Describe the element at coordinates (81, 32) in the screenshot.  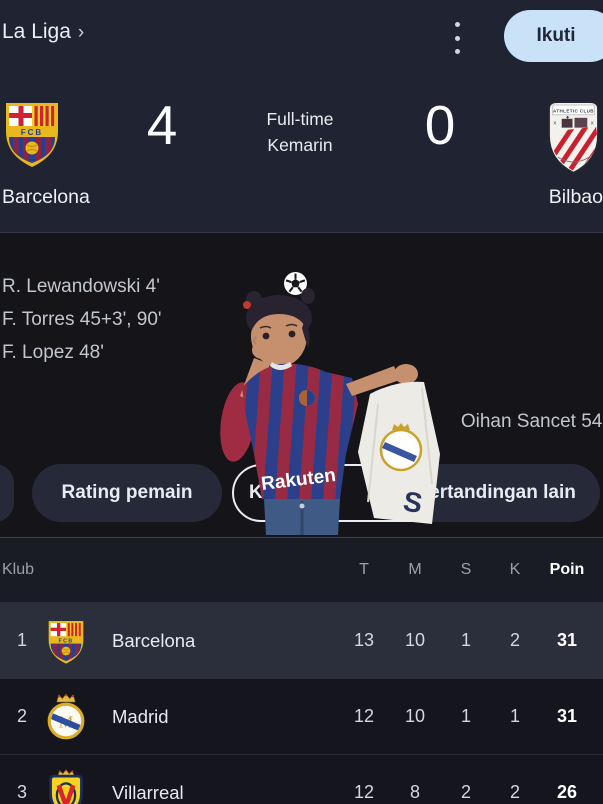
I see `chevron-right-icon: ›` at that location.